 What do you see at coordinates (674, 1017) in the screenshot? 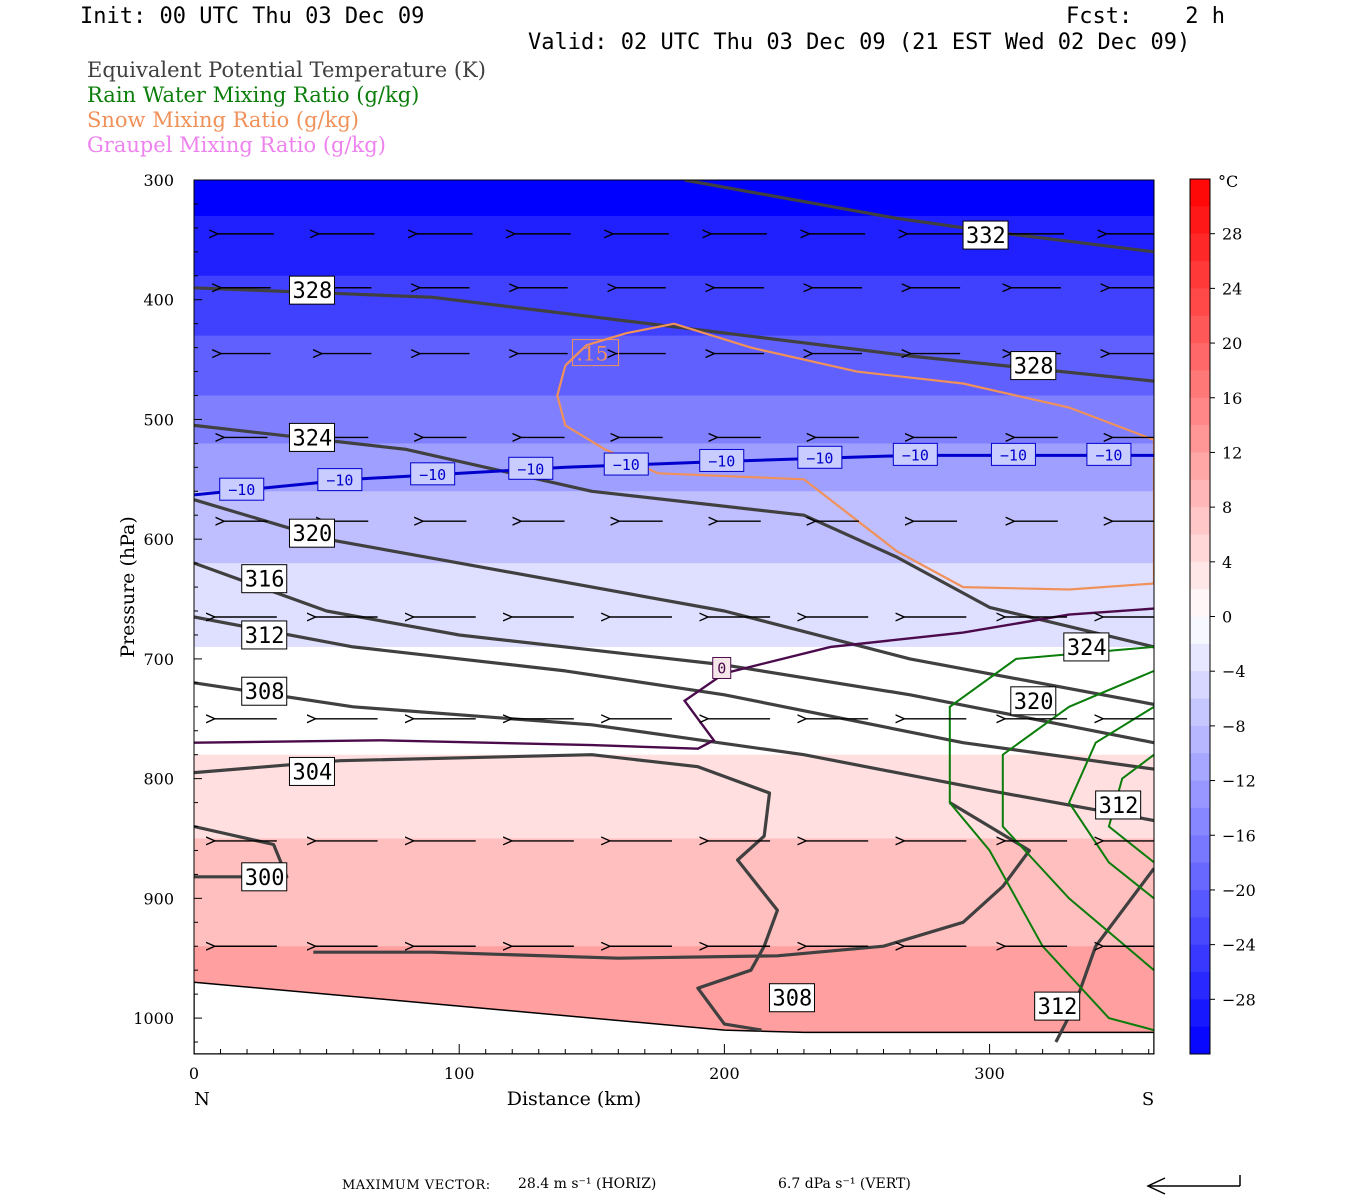
I see `ground` at bounding box center [674, 1017].